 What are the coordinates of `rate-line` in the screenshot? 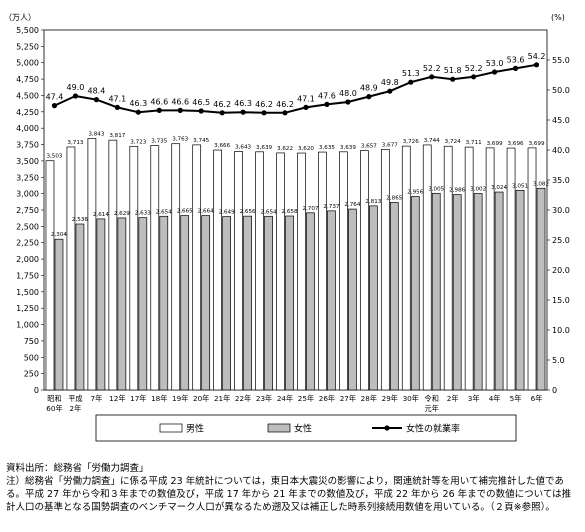 It's located at (295, 88).